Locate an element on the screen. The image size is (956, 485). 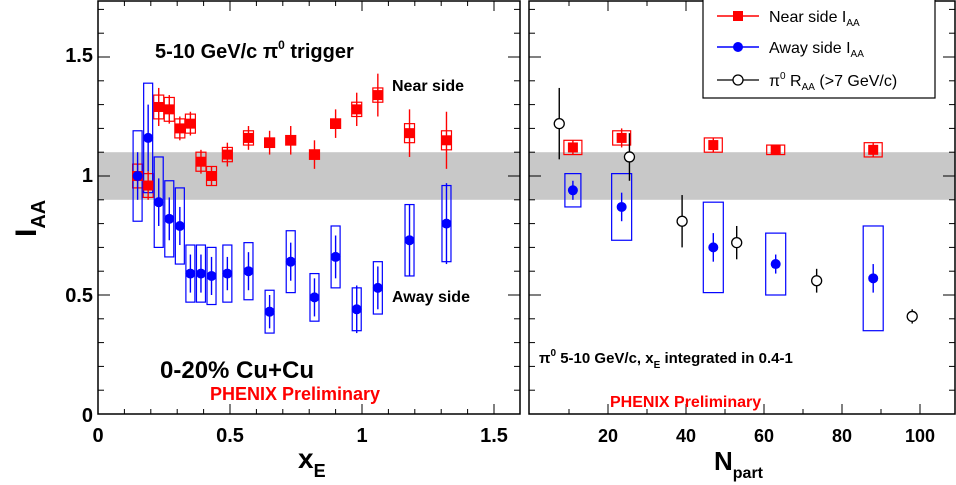
left-x-axis-label: xE is located at coordinates (312, 462).